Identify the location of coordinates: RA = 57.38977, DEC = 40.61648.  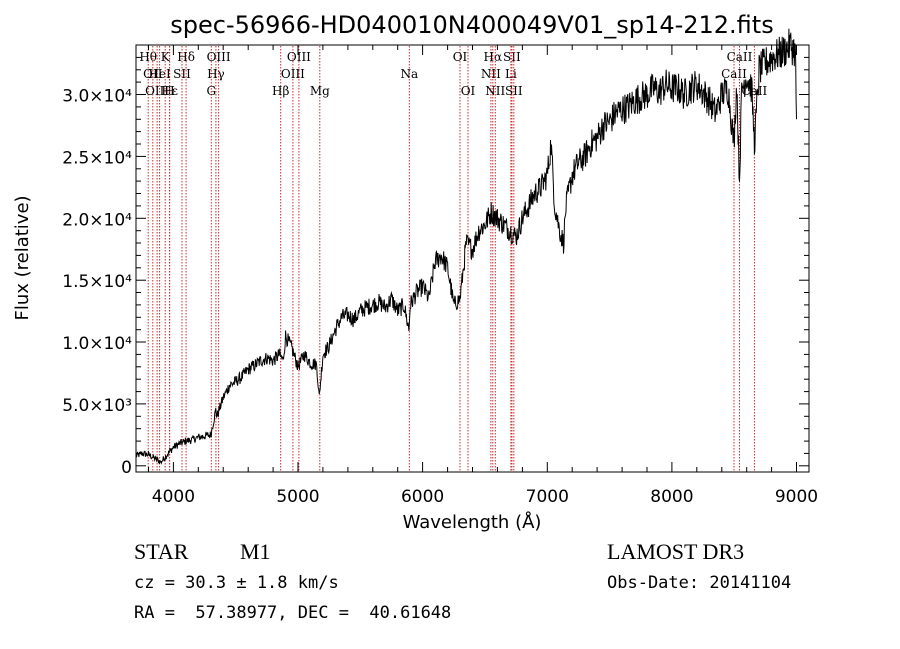
(293, 613).